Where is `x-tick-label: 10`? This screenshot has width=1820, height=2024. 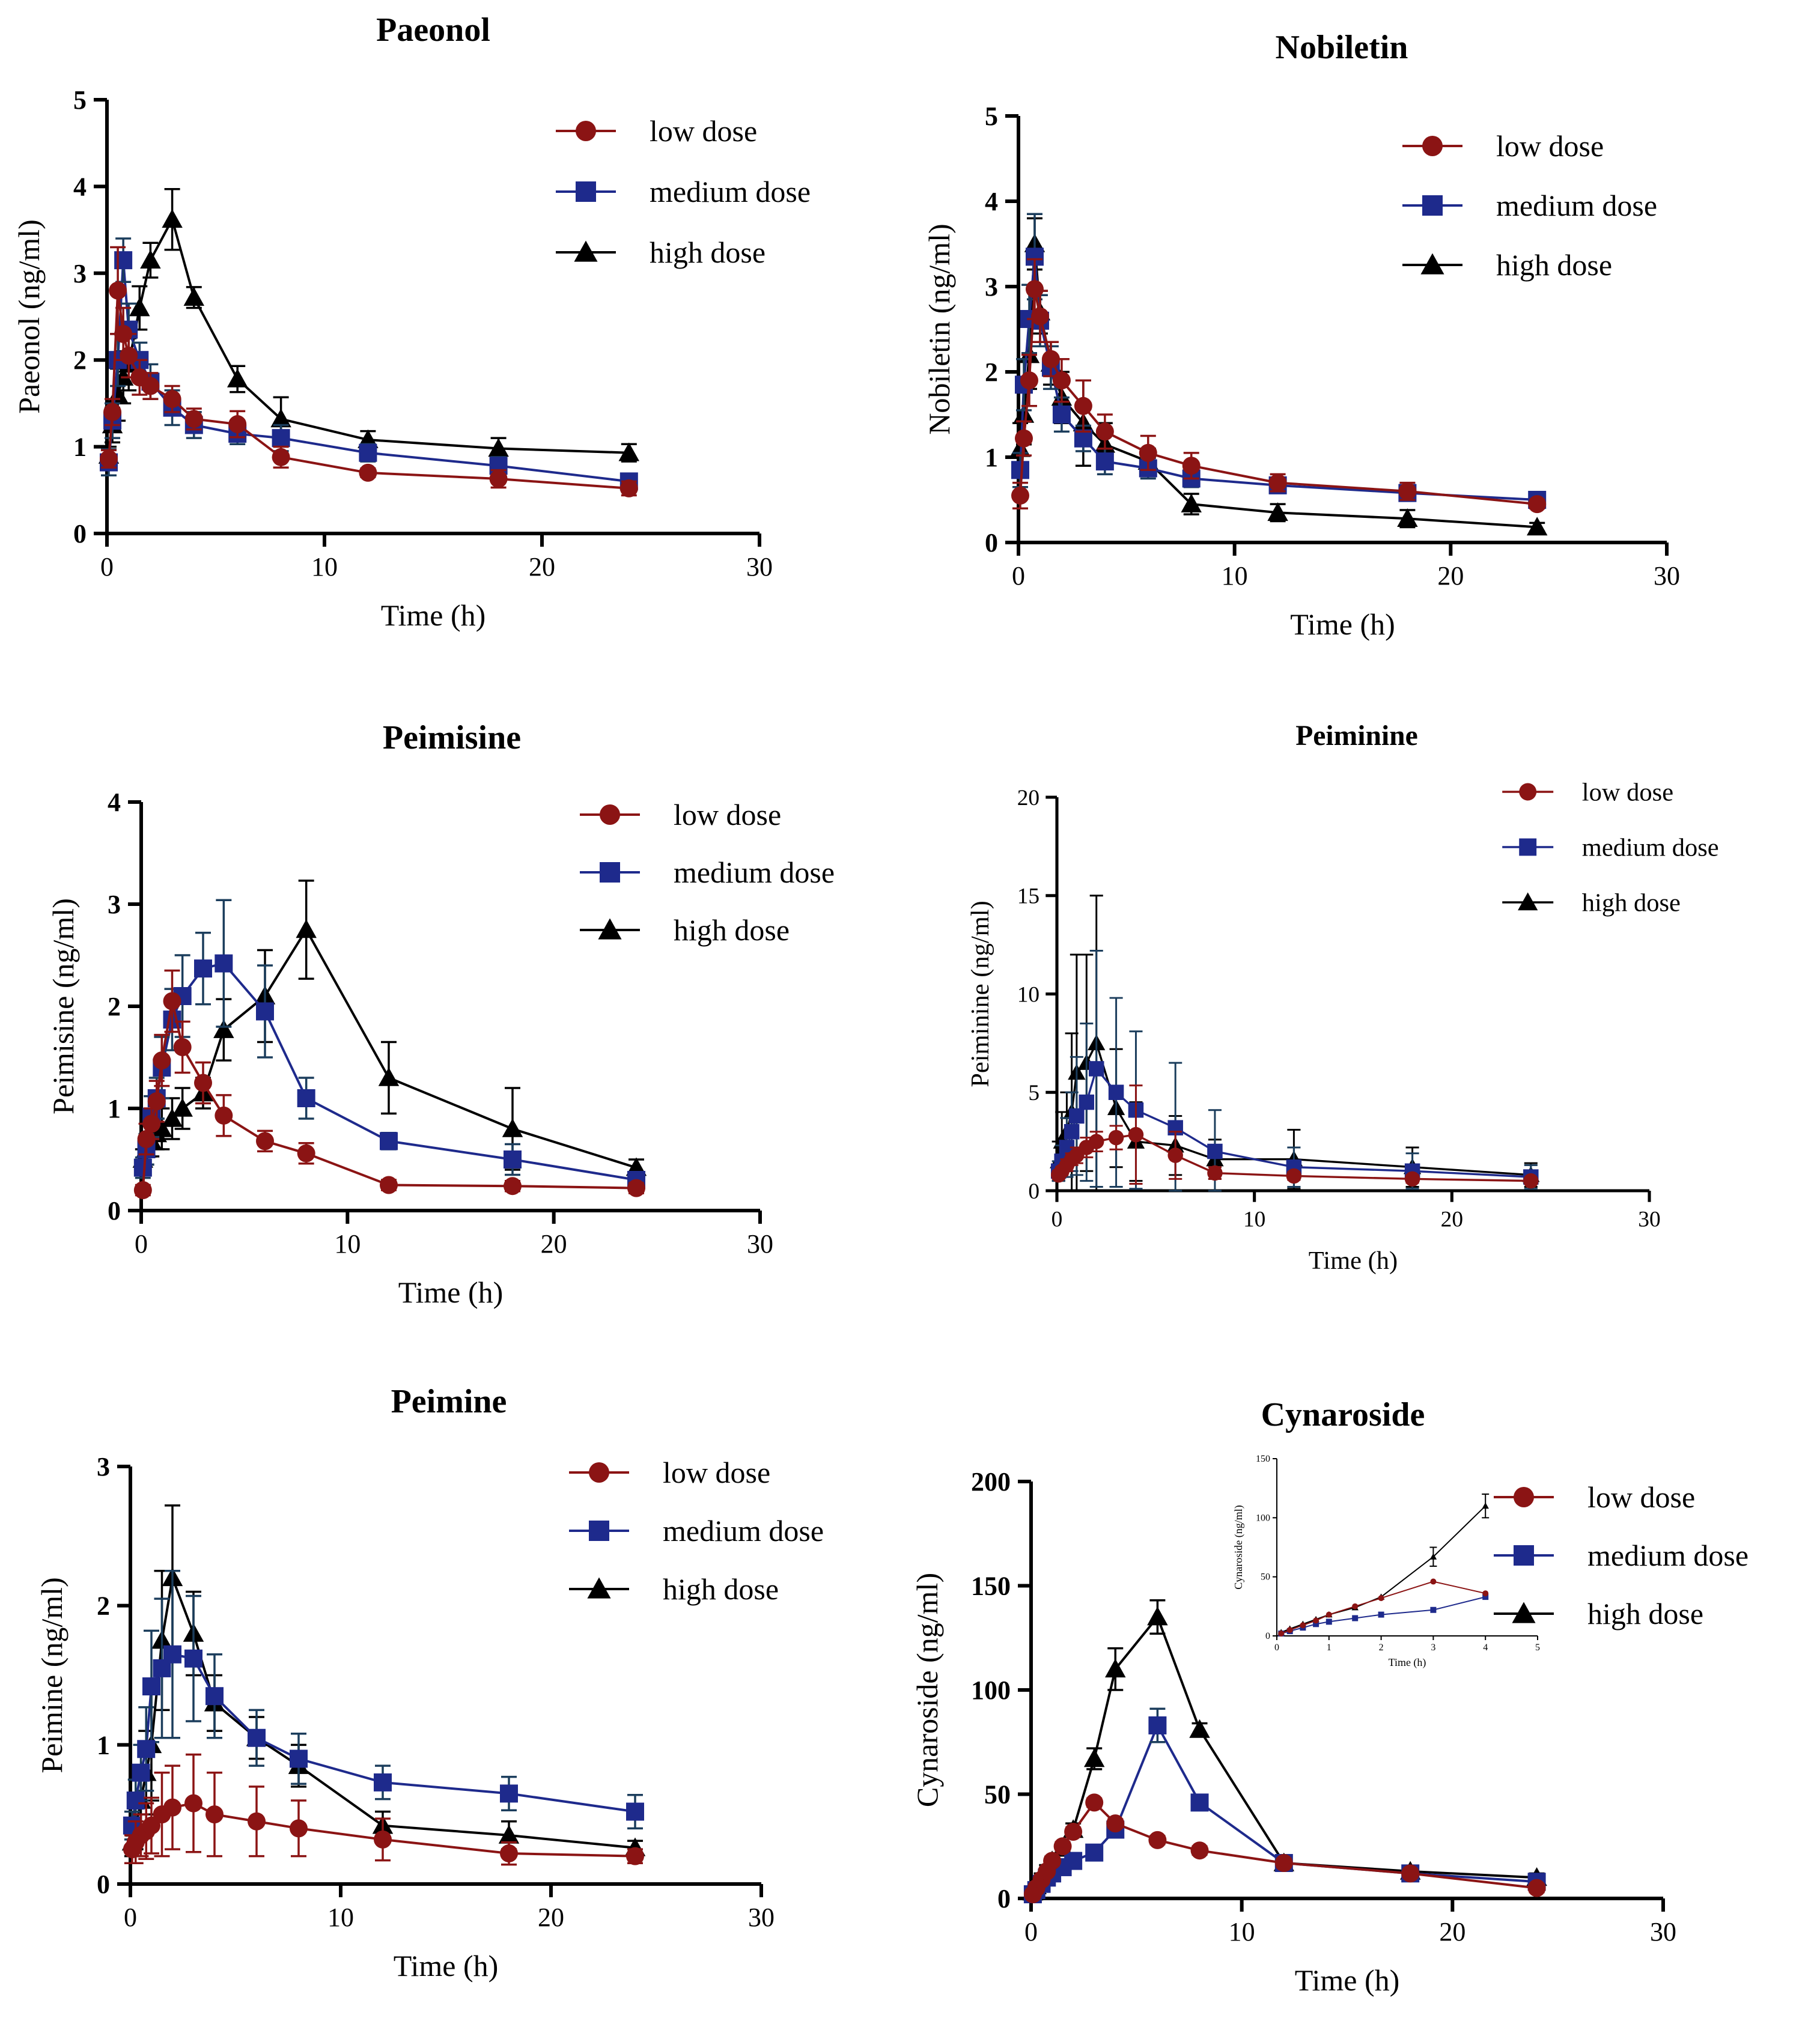 x-tick-label: 10 is located at coordinates (325, 567).